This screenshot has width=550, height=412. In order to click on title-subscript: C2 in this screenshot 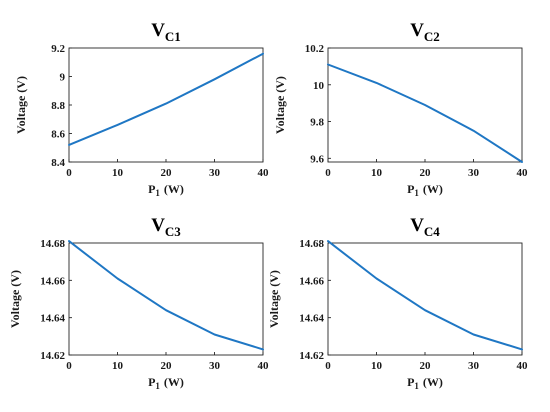, I will do `click(432, 36)`.